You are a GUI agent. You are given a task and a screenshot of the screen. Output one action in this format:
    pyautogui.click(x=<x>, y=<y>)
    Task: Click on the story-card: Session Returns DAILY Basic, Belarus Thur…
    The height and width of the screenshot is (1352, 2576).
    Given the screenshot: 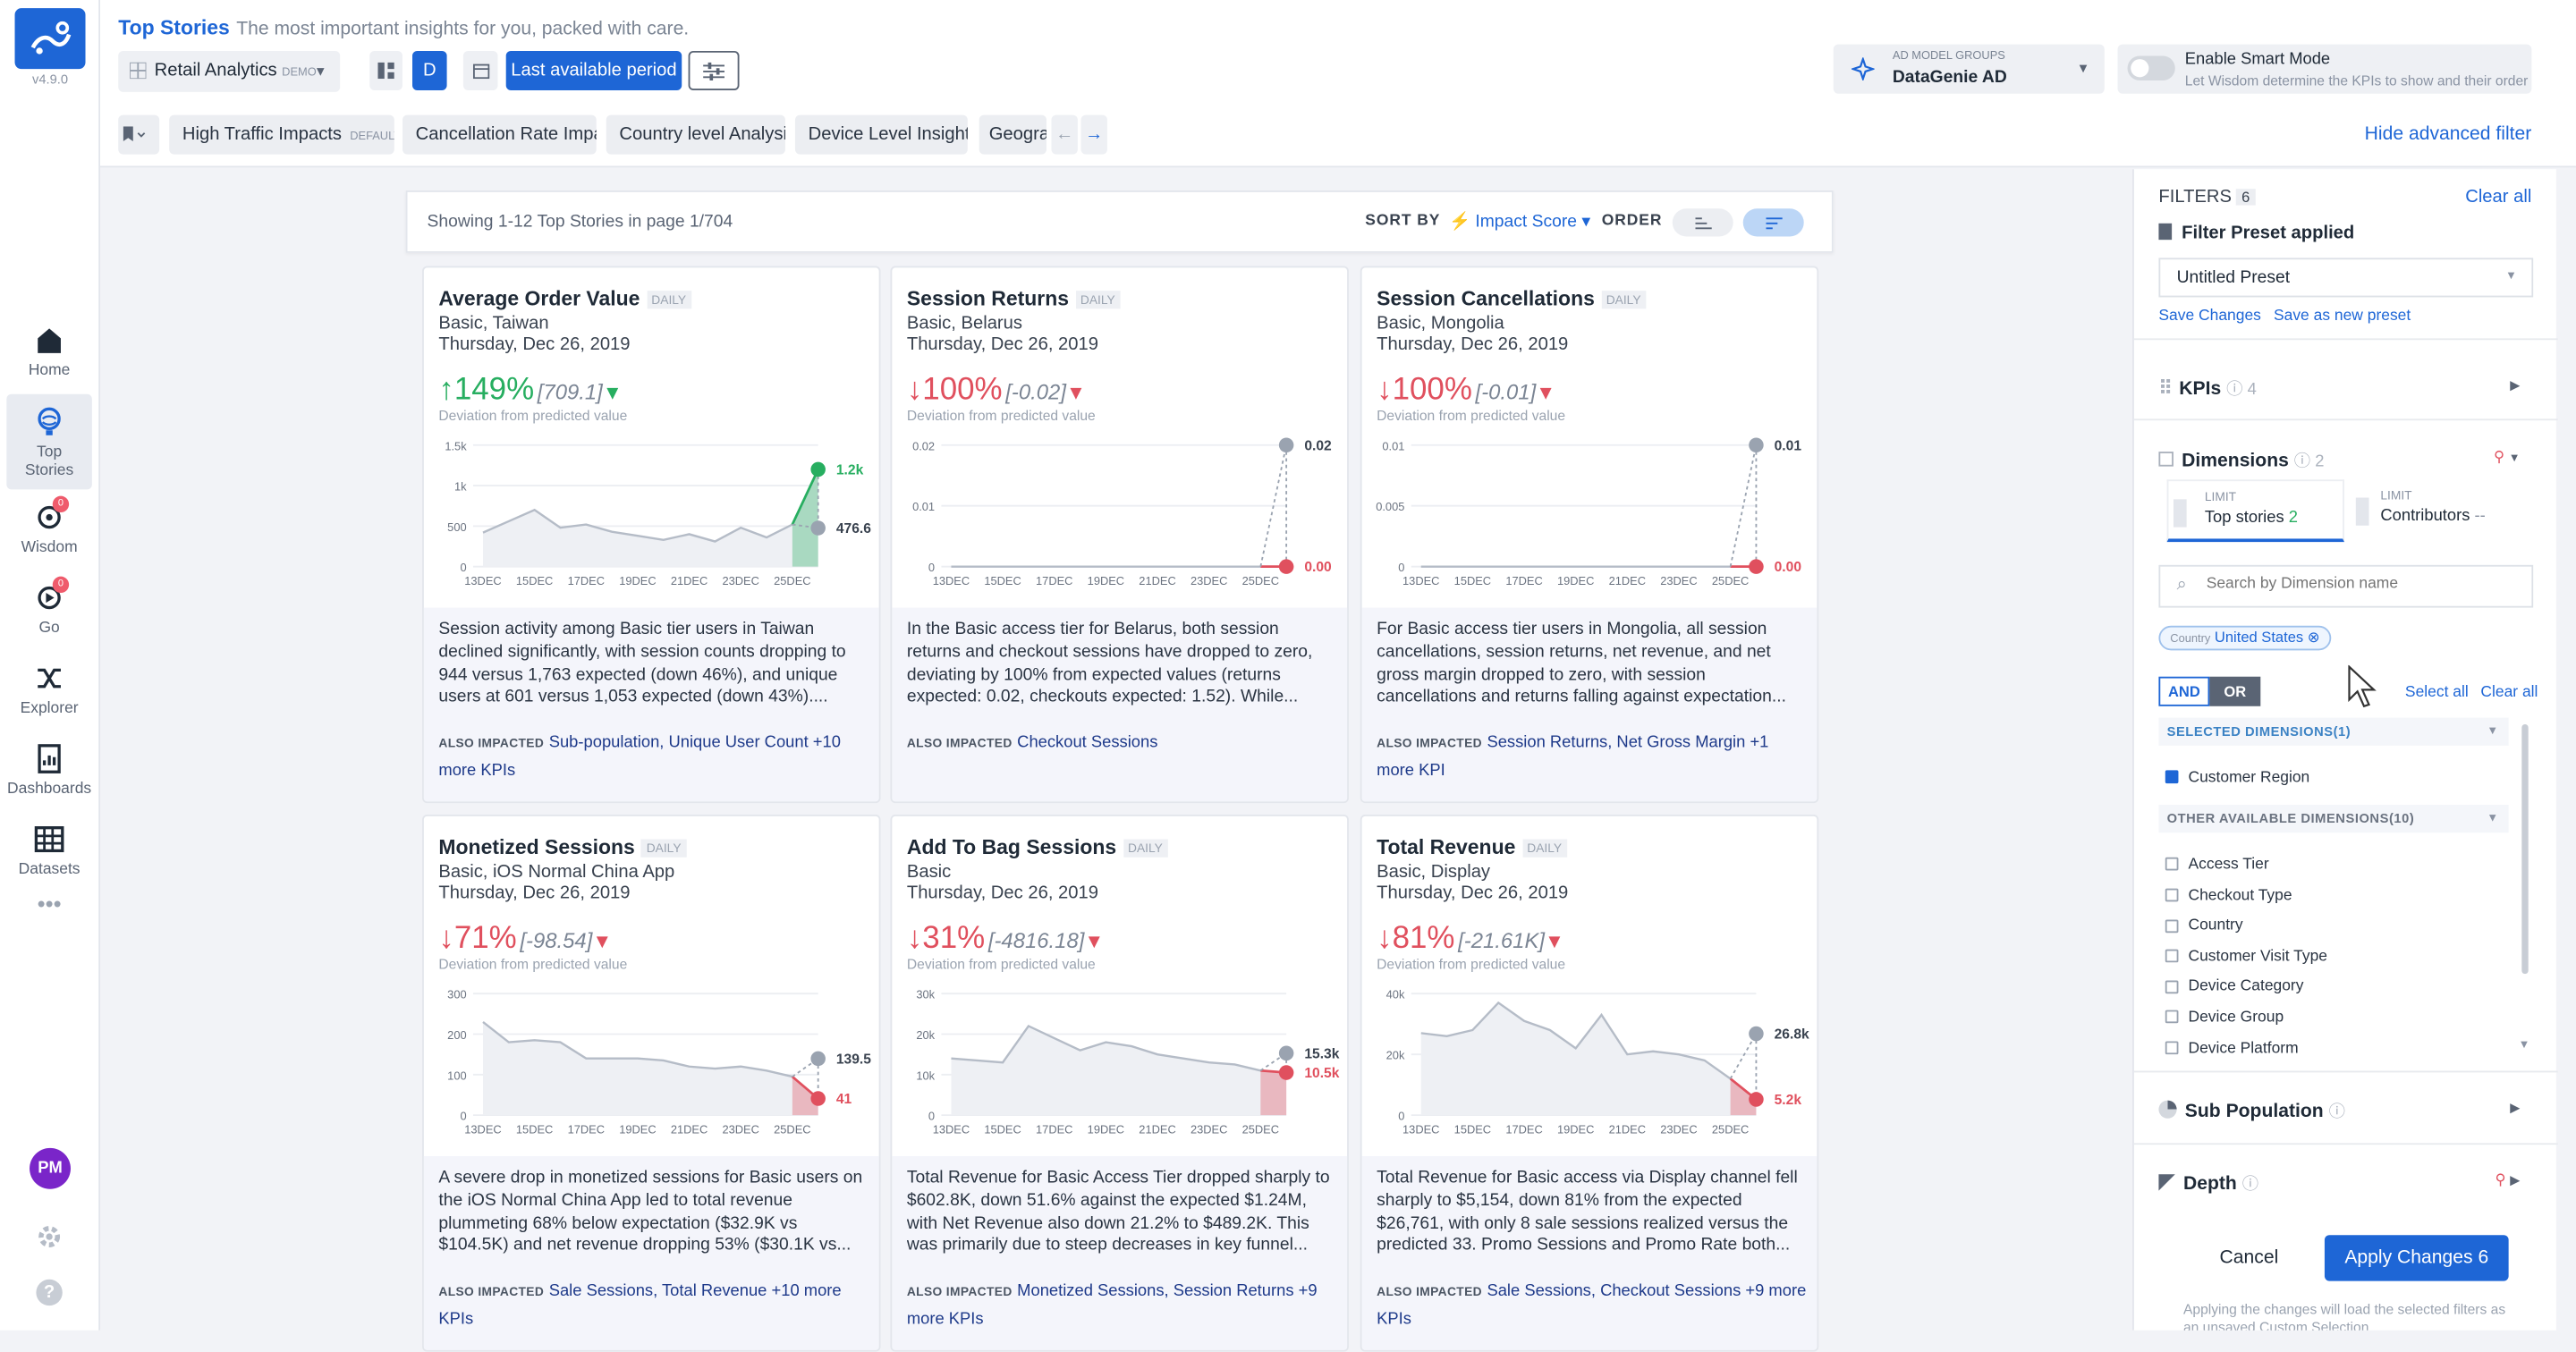 What is the action you would take?
    pyautogui.click(x=1119, y=535)
    